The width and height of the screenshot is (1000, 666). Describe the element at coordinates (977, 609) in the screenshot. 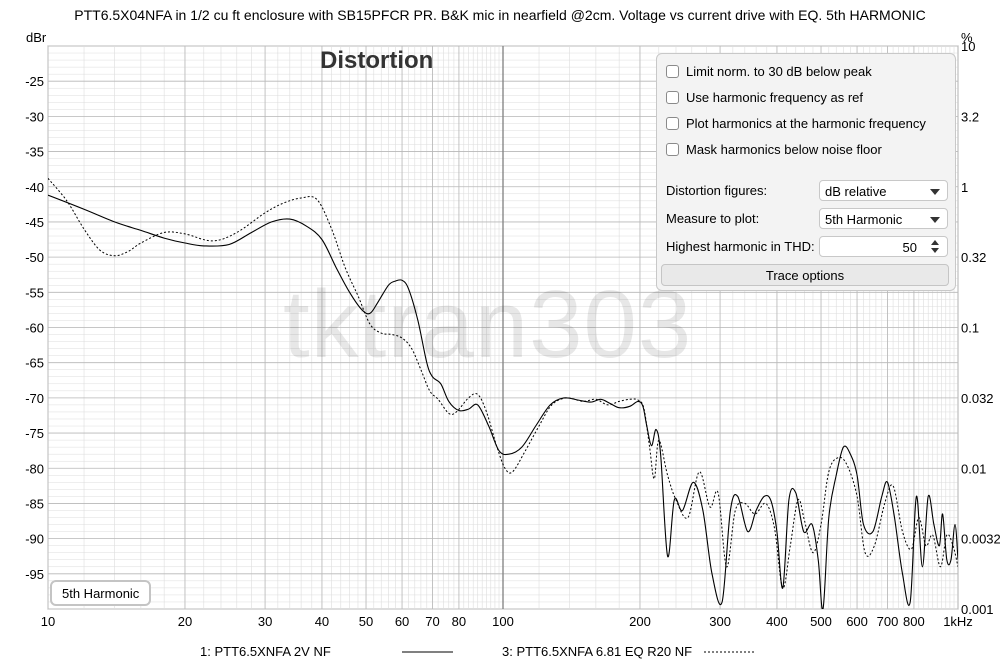

I see `y2-tick-label: 0.001` at that location.